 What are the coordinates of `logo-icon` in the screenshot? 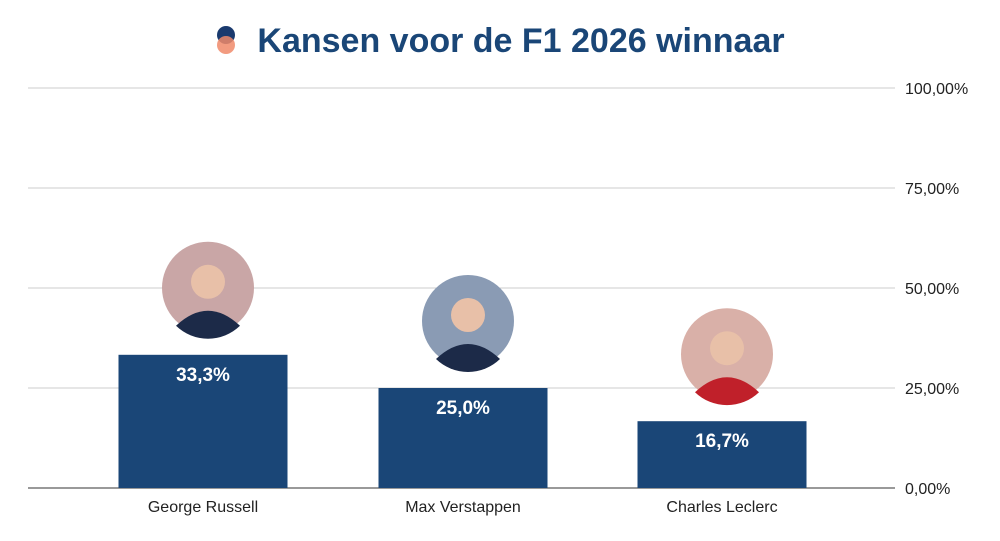 It's located at (226, 40).